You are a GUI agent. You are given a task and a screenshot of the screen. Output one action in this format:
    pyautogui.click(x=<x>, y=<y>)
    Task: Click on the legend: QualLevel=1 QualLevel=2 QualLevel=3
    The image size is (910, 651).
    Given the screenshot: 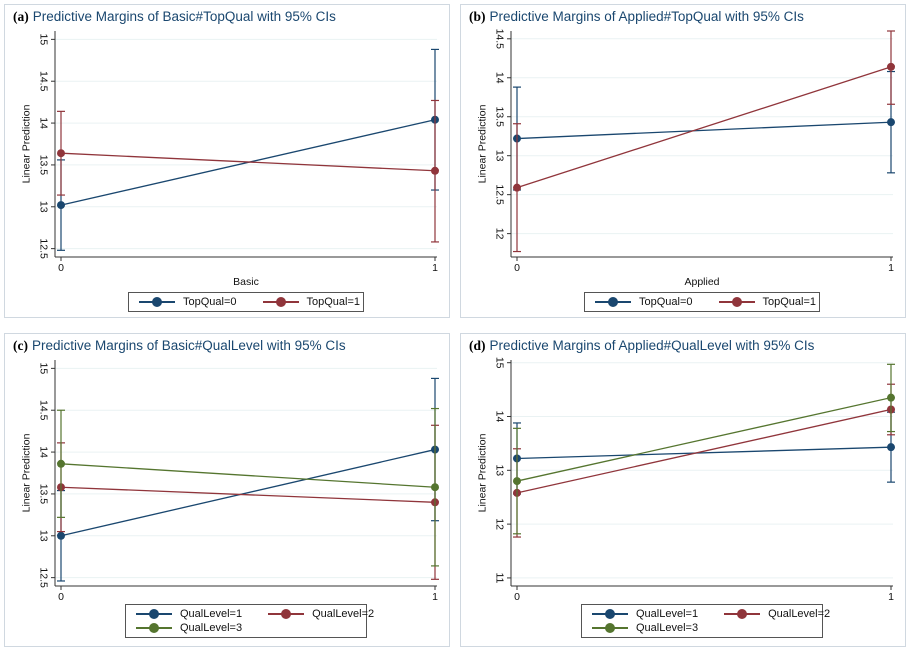 What is the action you would take?
    pyautogui.click(x=249, y=621)
    